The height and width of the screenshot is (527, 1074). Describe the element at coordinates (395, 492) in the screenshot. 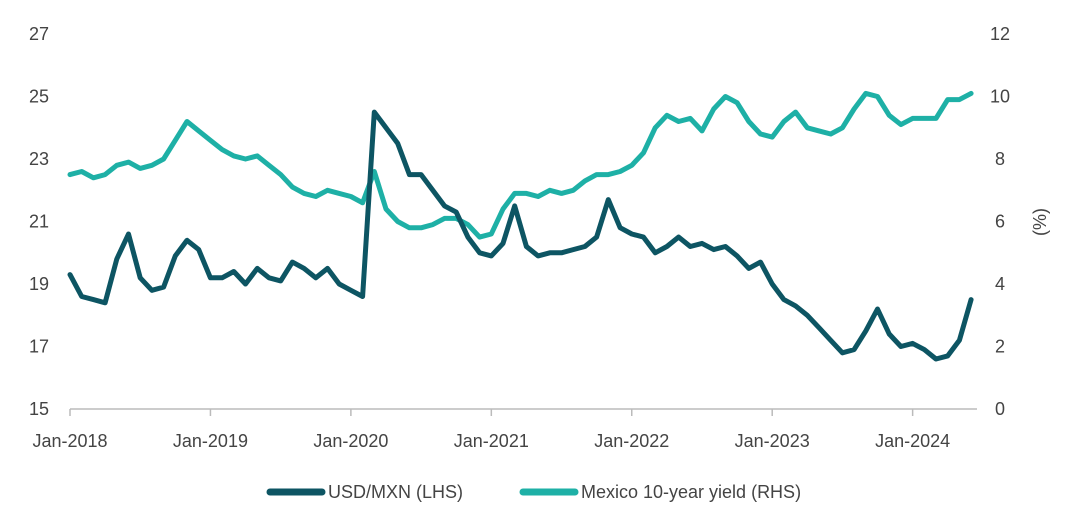

I see `legend-label-usd-mxn: USD/MXN (LHS)` at that location.